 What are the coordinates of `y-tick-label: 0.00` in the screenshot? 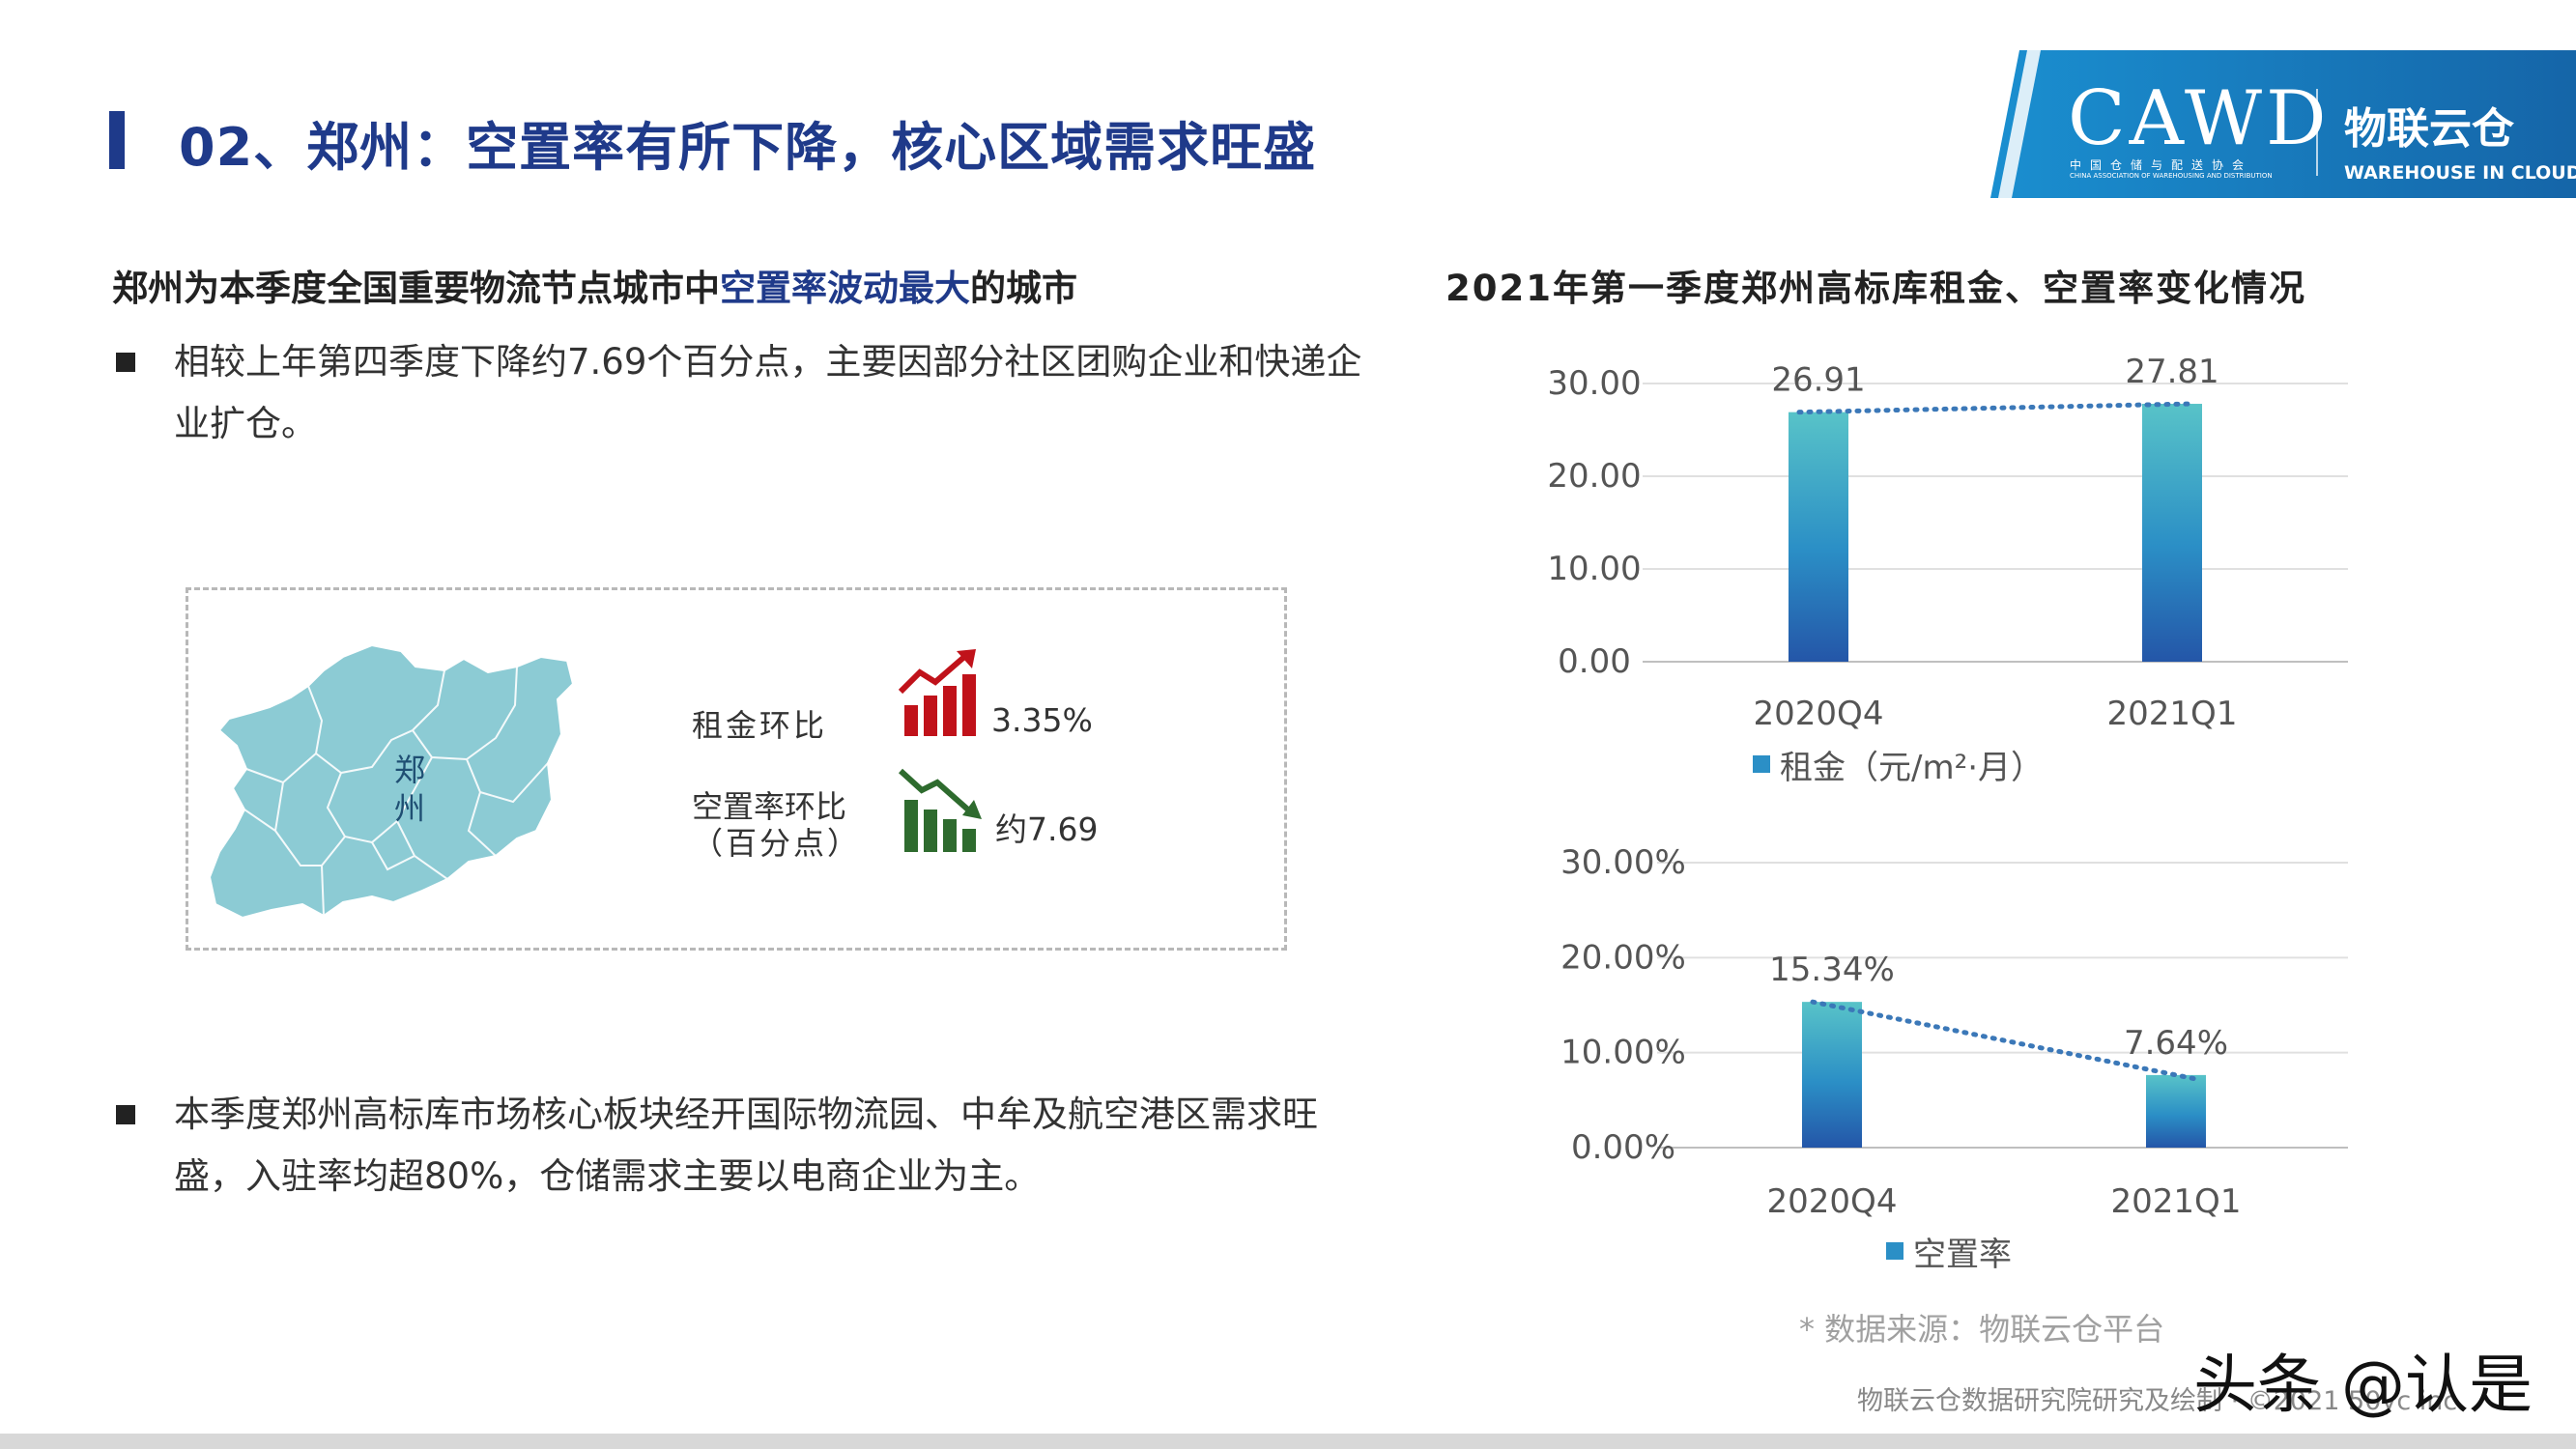 It's located at (1595, 661).